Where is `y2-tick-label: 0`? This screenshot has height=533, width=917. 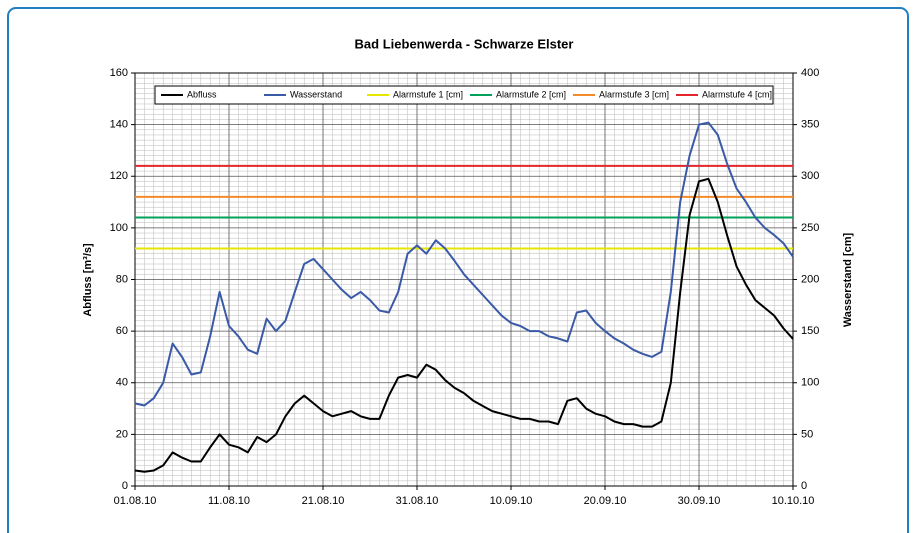
y2-tick-label: 0 is located at coordinates (804, 486).